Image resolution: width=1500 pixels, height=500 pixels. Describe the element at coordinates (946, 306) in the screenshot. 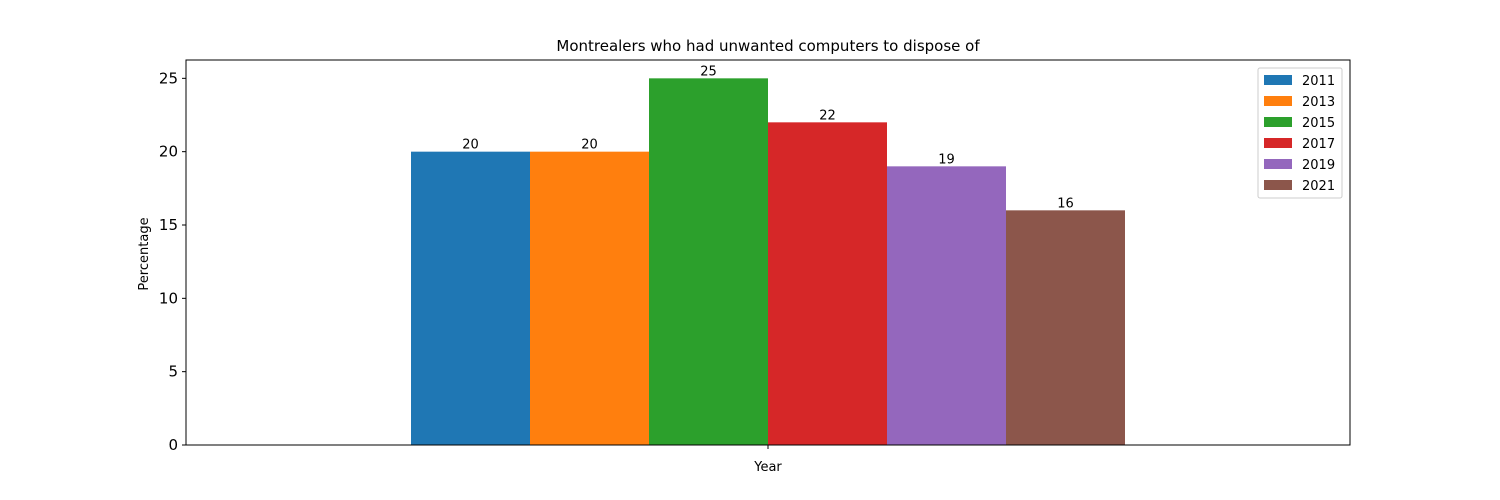

I see `bar-2019` at that location.